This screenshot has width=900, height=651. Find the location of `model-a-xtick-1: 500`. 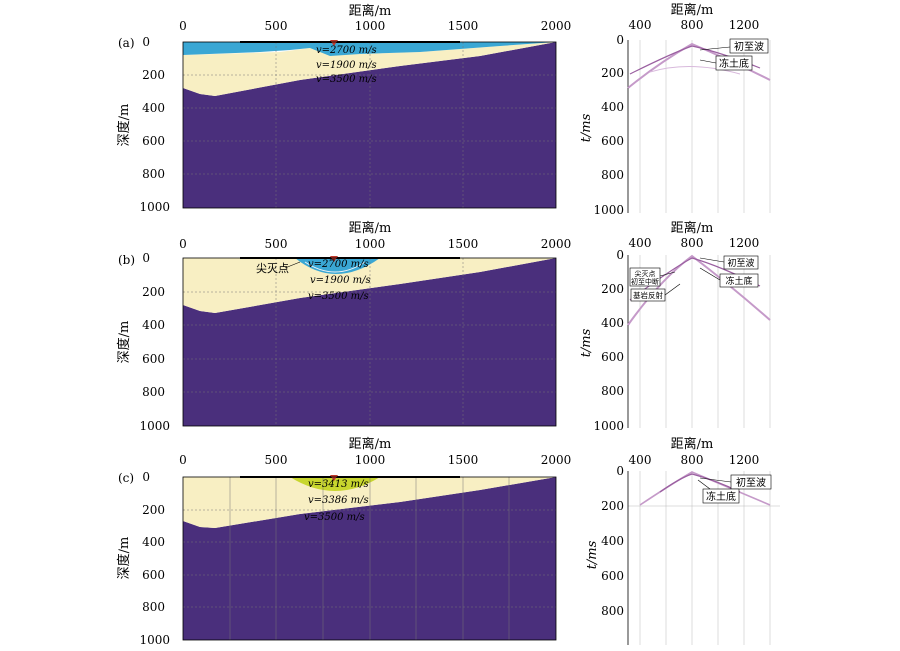

model-a-xtick-1: 500 is located at coordinates (276, 26).